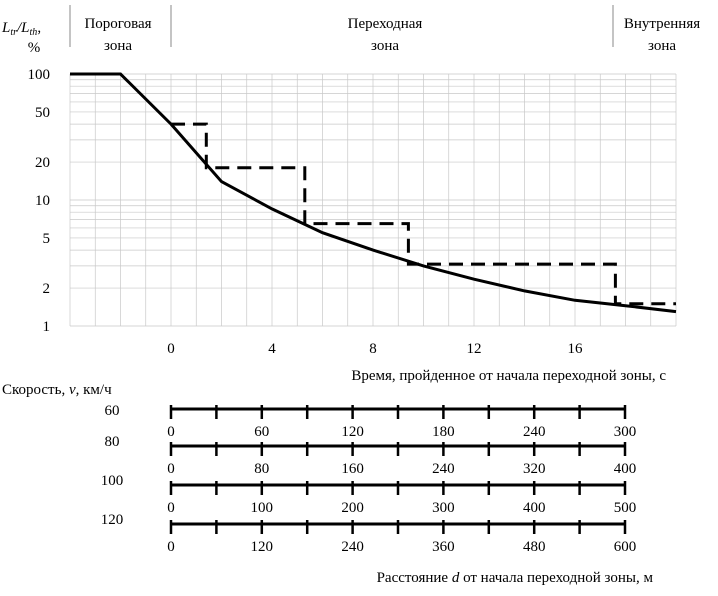 Image resolution: width=718 pixels, height=596 pixels. I want to click on x-tick-label: 12, so click(474, 349).